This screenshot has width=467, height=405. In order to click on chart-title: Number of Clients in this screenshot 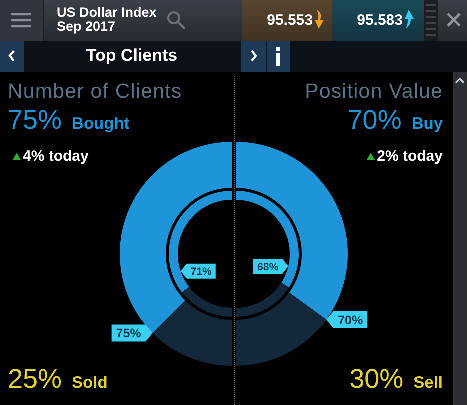, I will do `click(95, 92)`.